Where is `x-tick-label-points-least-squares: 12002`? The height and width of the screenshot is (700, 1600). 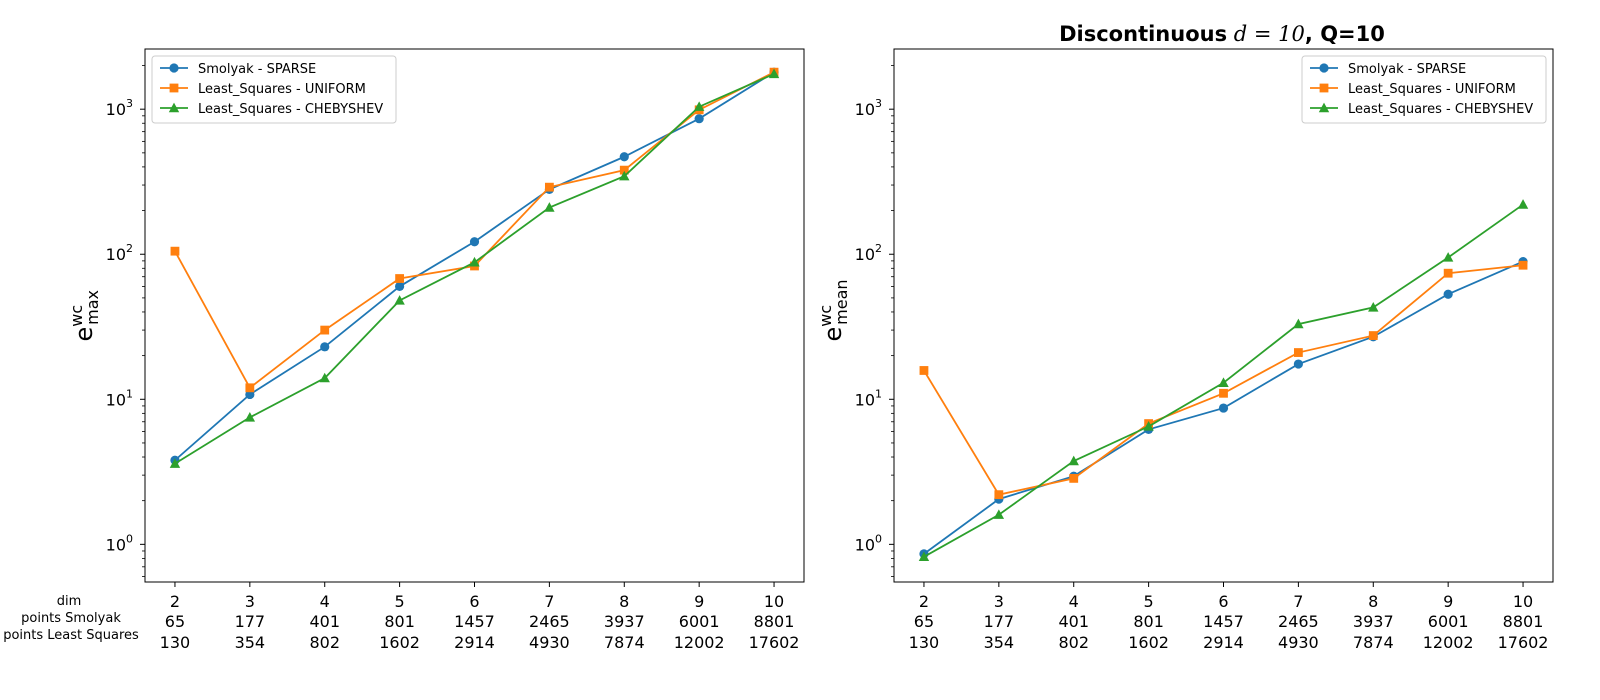
x-tick-label-points-least-squares: 12002 is located at coordinates (699, 642).